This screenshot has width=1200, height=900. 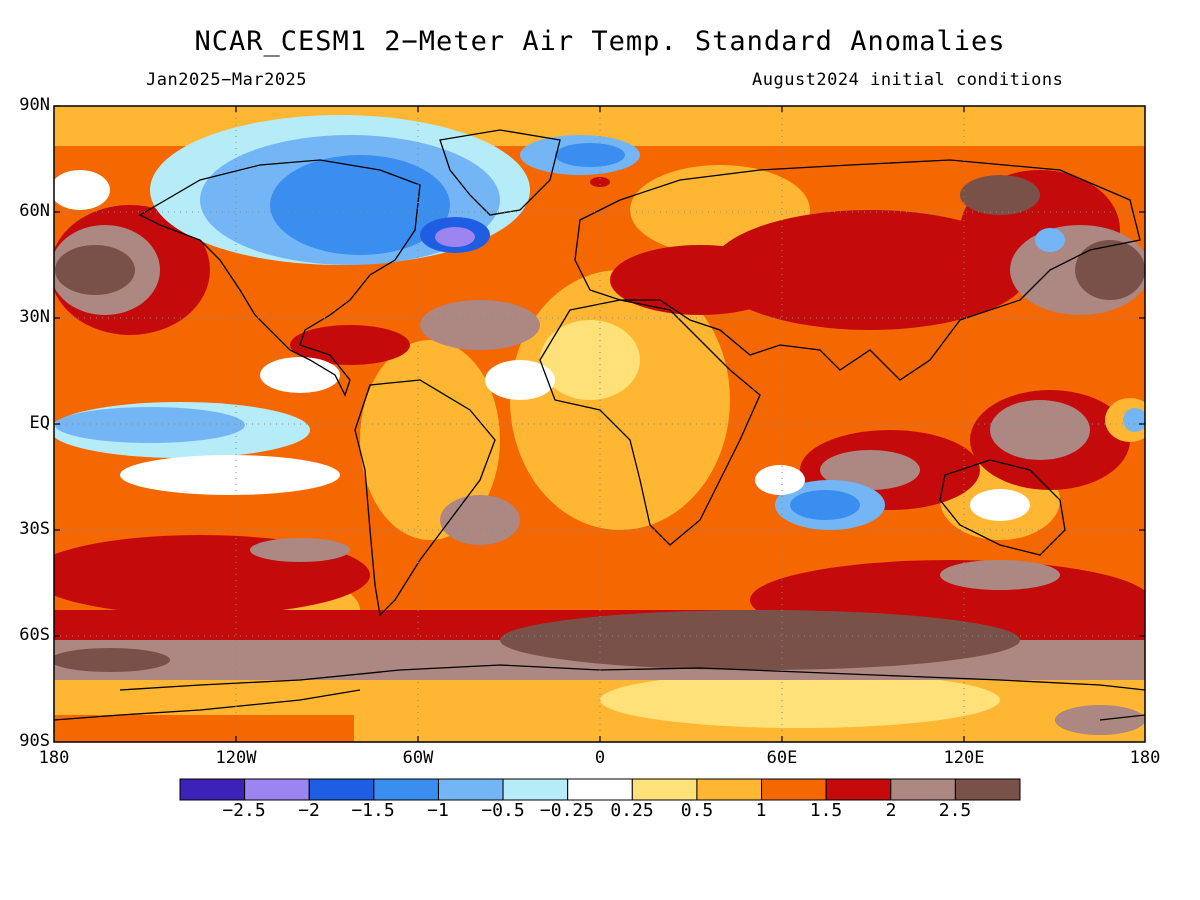 What do you see at coordinates (955, 810) in the screenshot?
I see `colorbar-label: 2.5` at bounding box center [955, 810].